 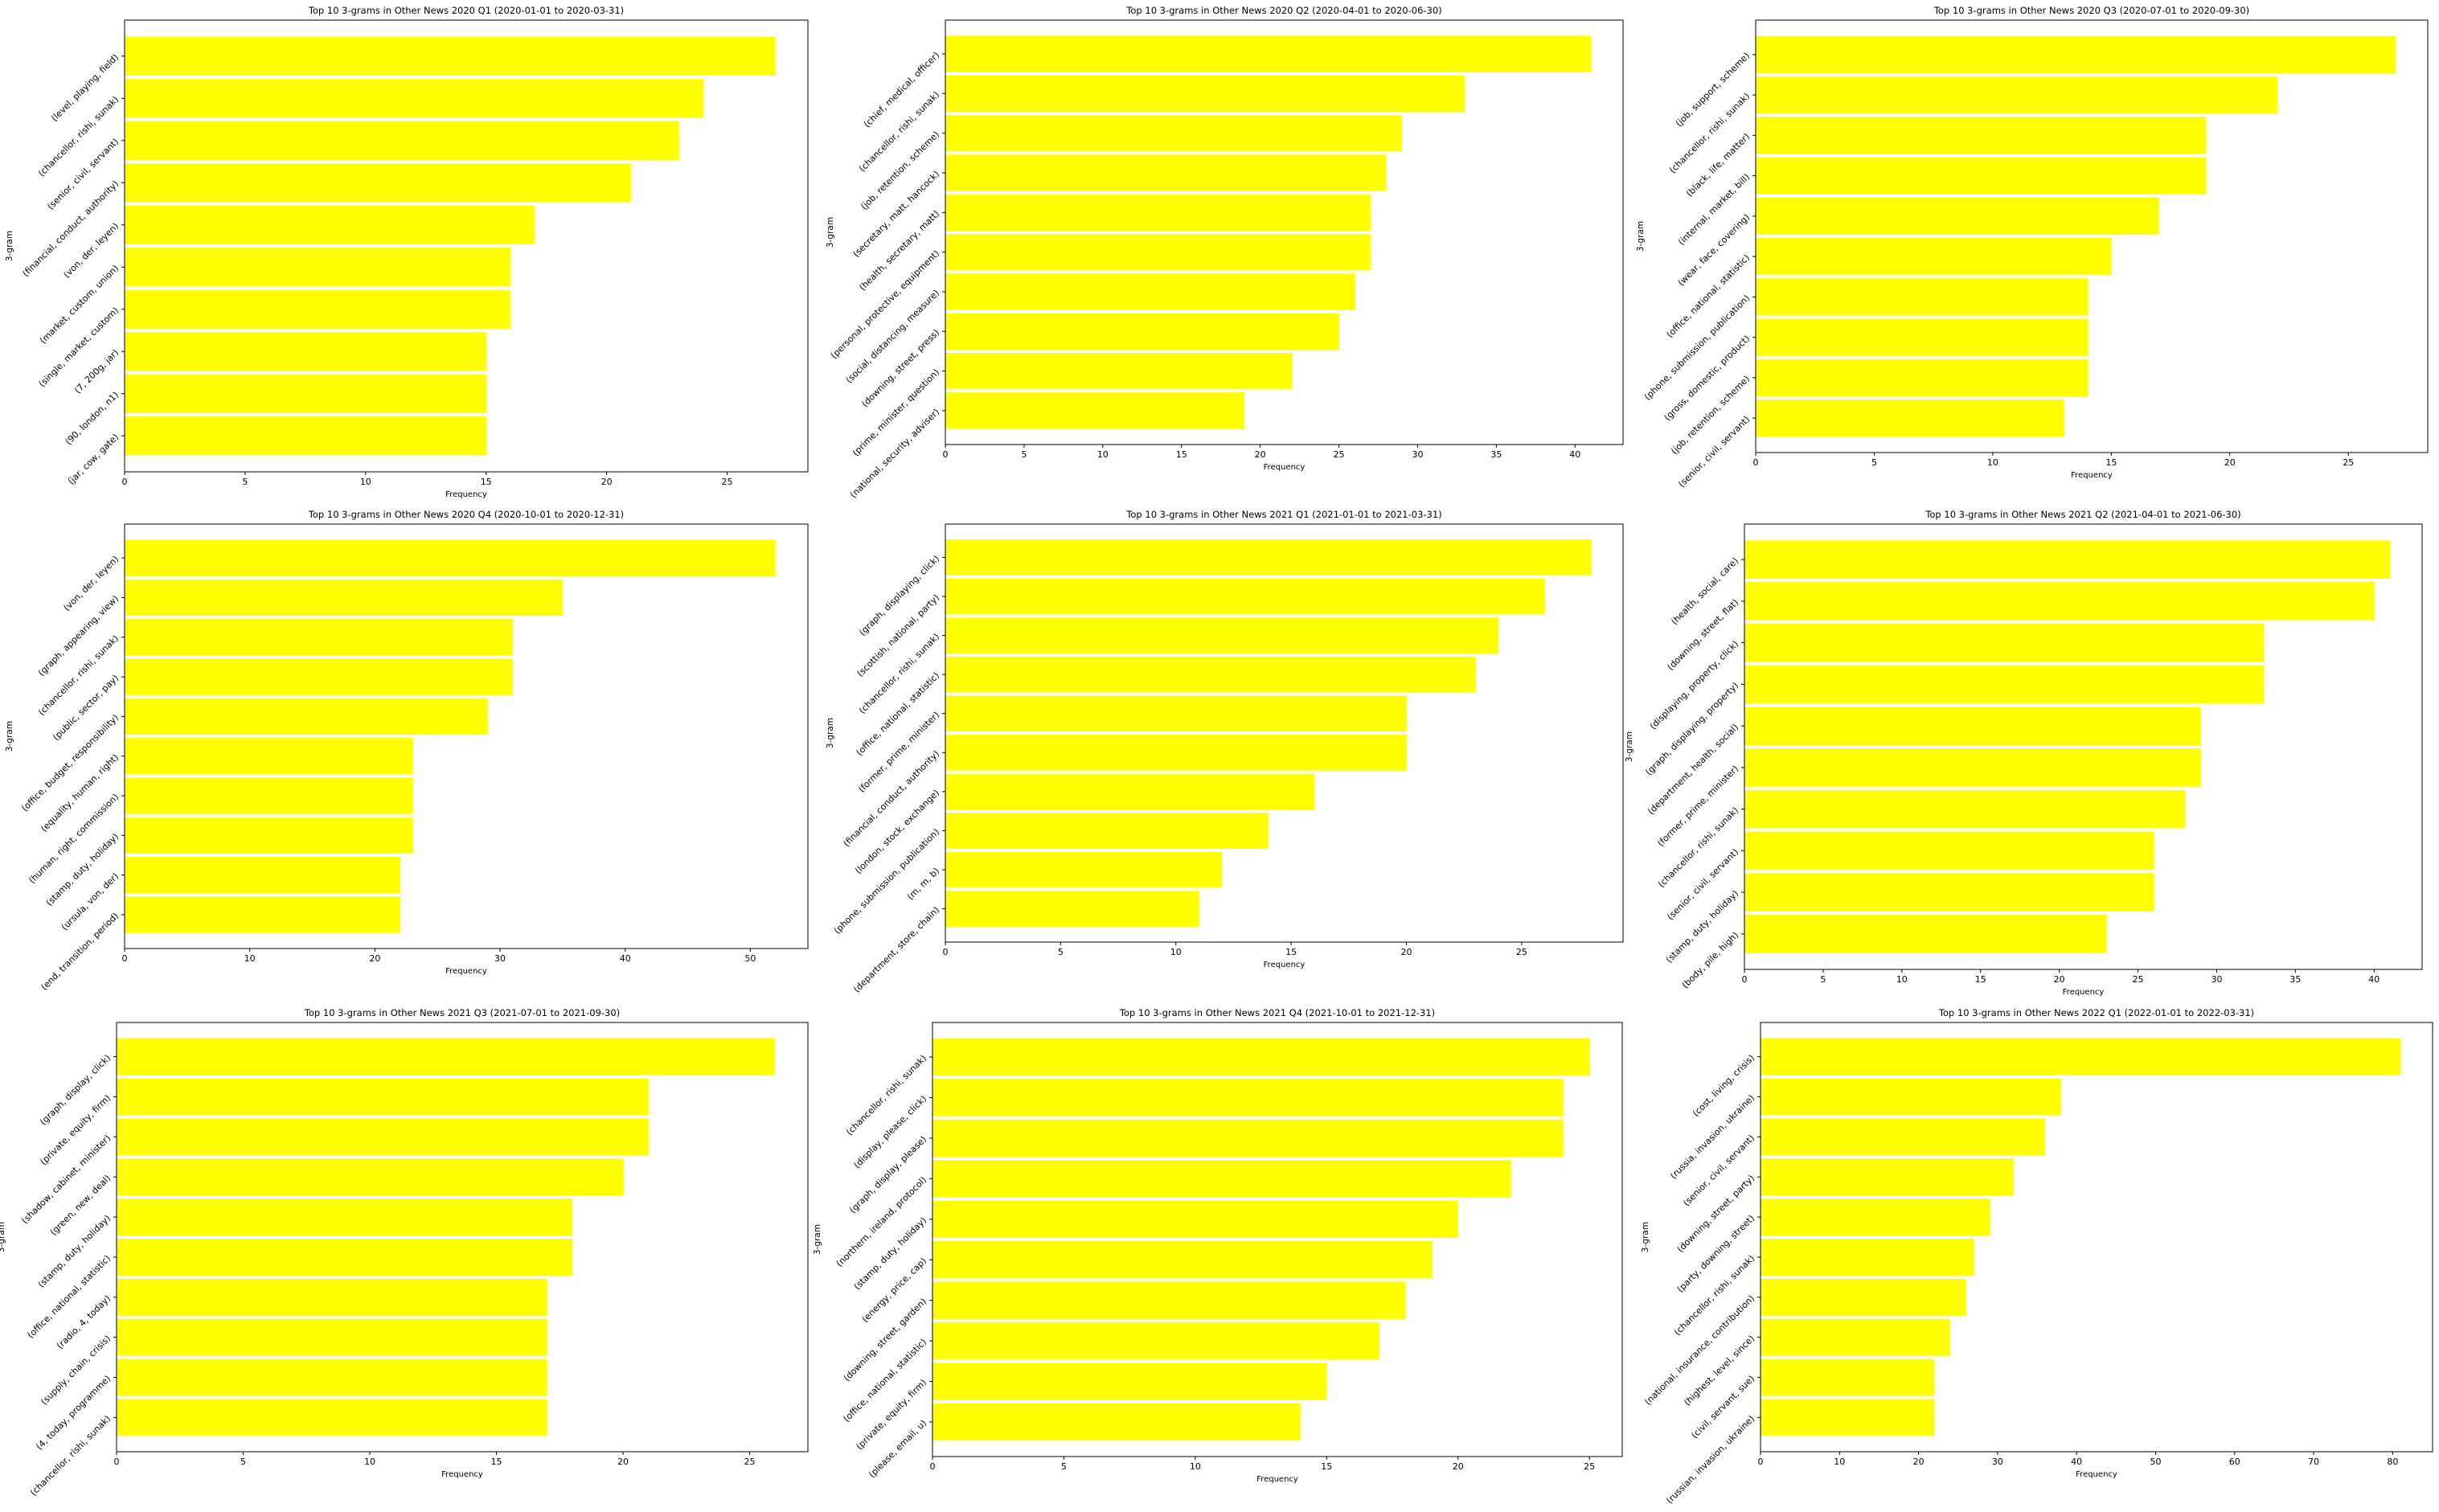 What do you see at coordinates (79, 347) in the screenshot?
I see `y-tick-label: (single, market, custom)` at bounding box center [79, 347].